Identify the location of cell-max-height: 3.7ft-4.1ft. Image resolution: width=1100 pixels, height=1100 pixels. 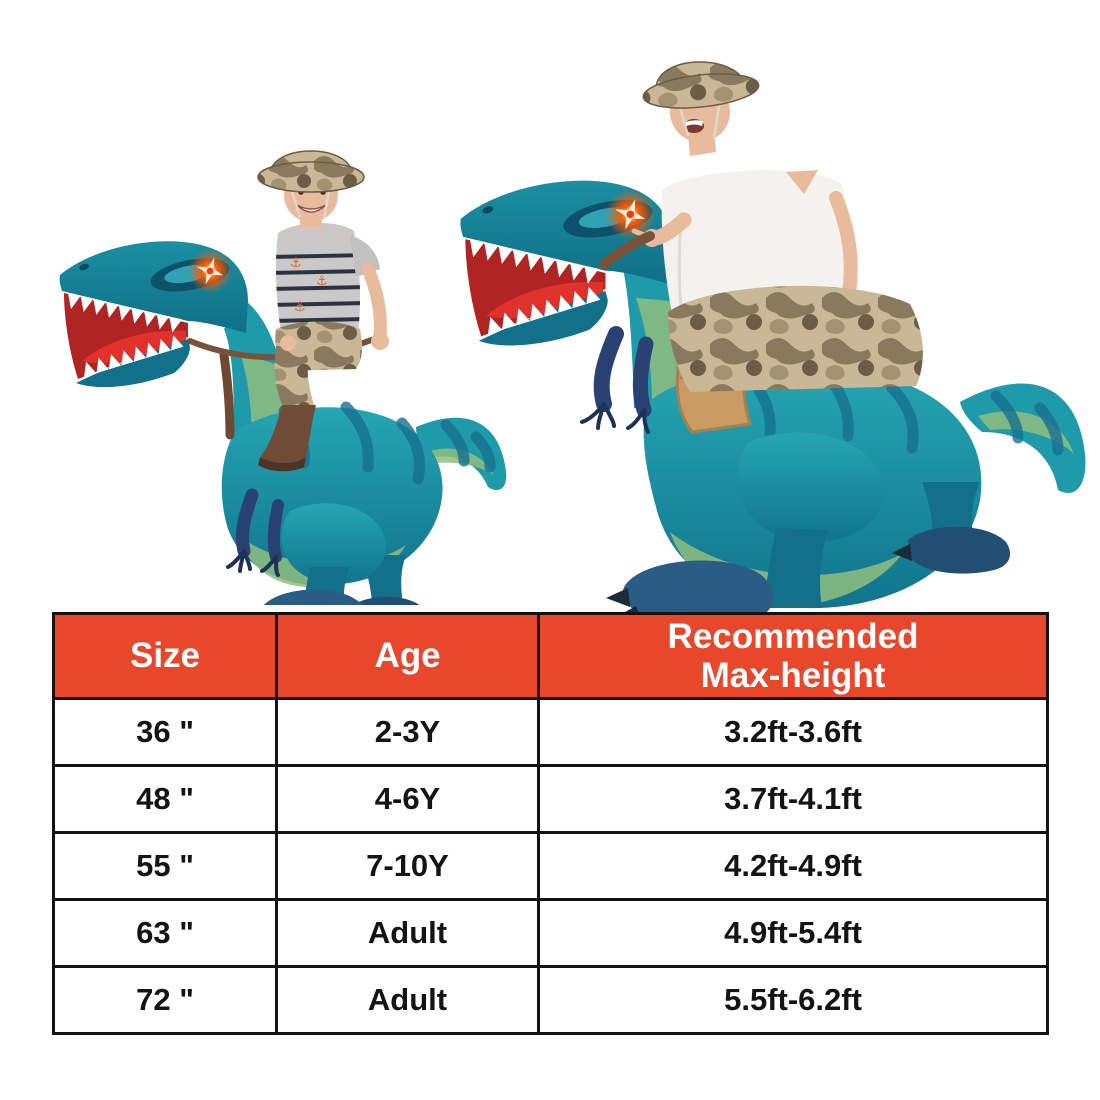
(793, 799).